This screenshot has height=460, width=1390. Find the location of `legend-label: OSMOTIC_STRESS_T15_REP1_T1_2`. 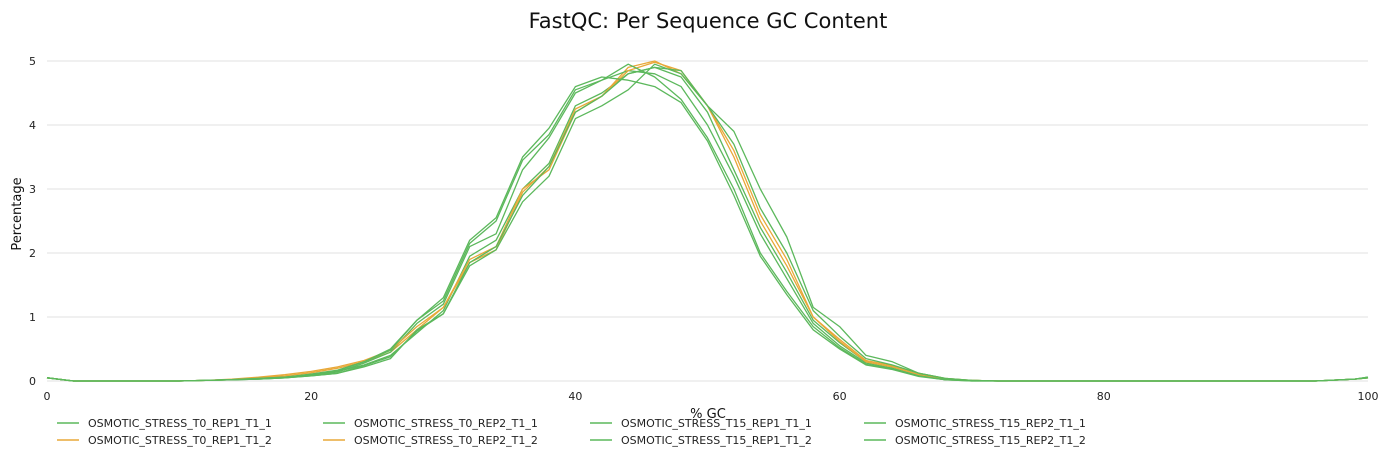

legend-label: OSMOTIC_STRESS_T15_REP1_T1_2 is located at coordinates (716, 440).